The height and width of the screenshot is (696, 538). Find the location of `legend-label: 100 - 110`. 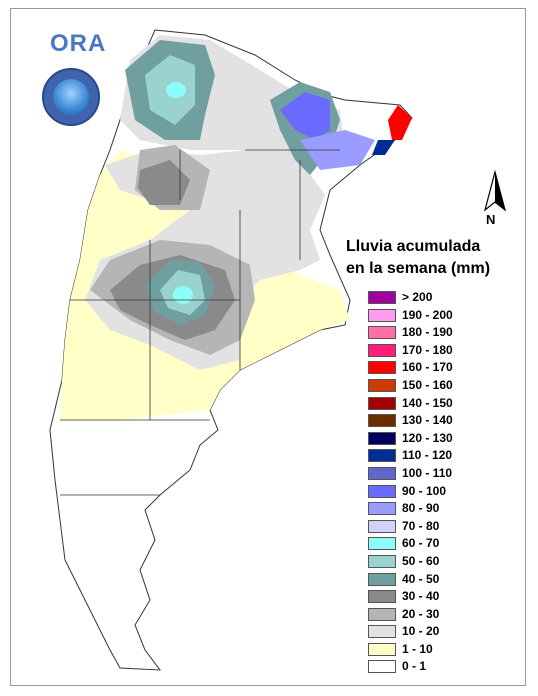

legend-label: 100 - 110 is located at coordinates (427, 472).